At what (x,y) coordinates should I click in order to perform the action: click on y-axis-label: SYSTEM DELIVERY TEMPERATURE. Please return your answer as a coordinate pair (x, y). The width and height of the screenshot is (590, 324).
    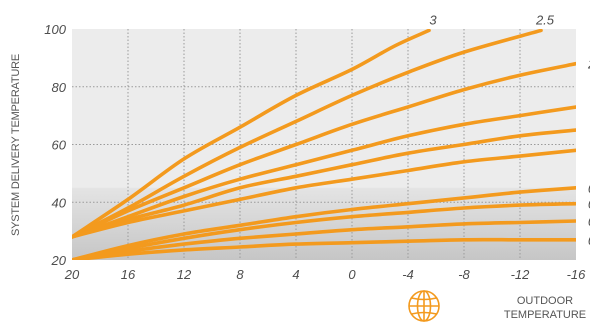
    Looking at the image, I should click on (16, 145).